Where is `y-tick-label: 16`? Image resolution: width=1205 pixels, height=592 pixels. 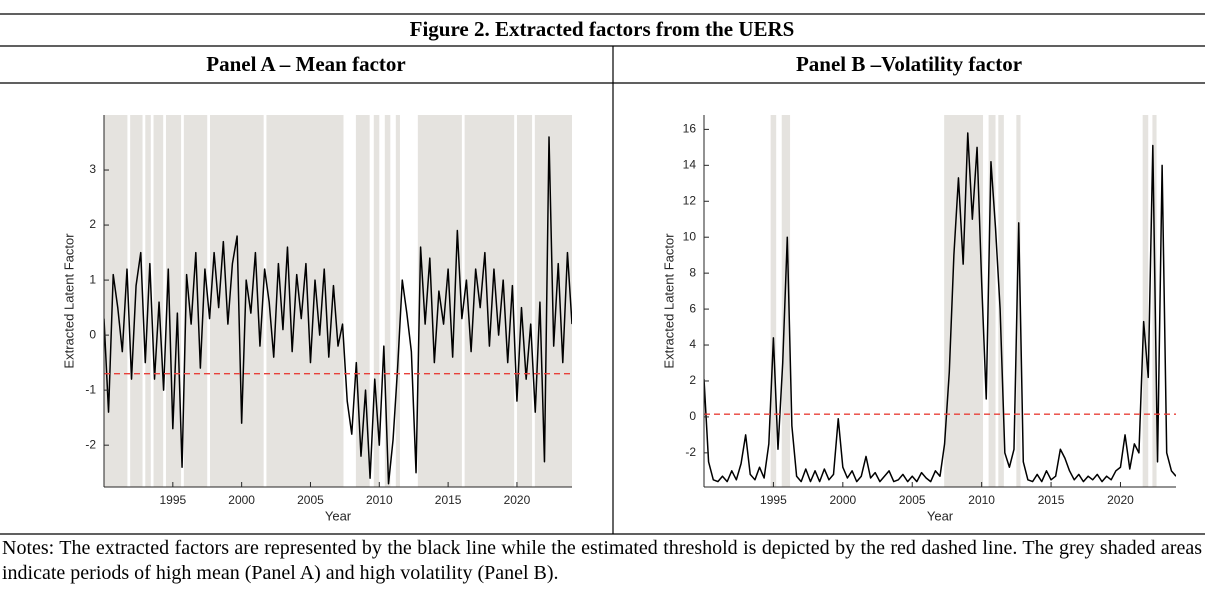 y-tick-label: 16 is located at coordinates (690, 129).